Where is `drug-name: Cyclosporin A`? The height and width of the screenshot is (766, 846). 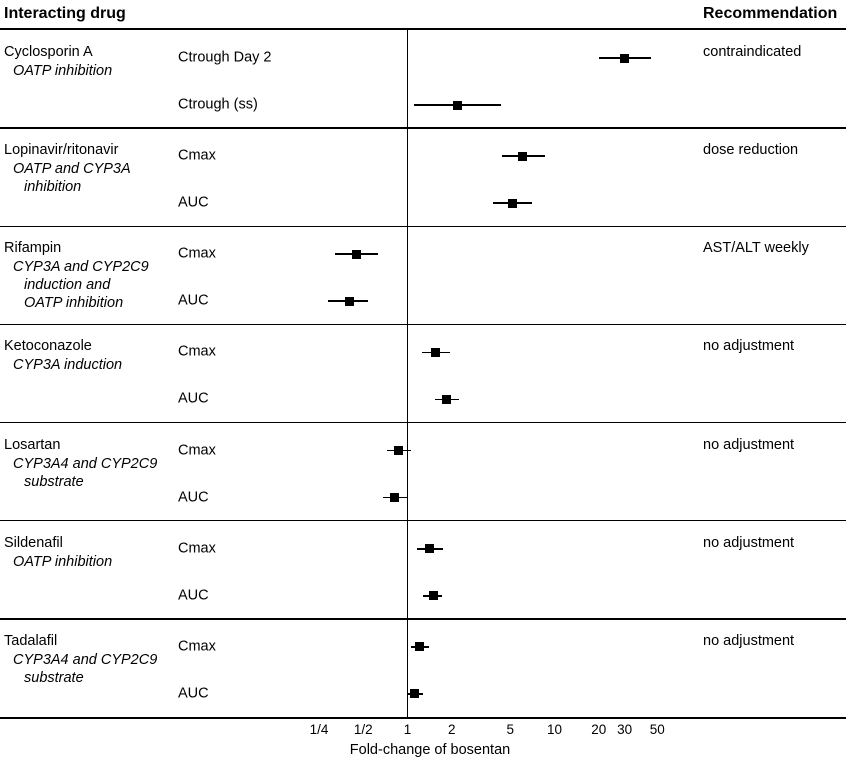
drug-name: Cyclosporin A is located at coordinates (48, 52).